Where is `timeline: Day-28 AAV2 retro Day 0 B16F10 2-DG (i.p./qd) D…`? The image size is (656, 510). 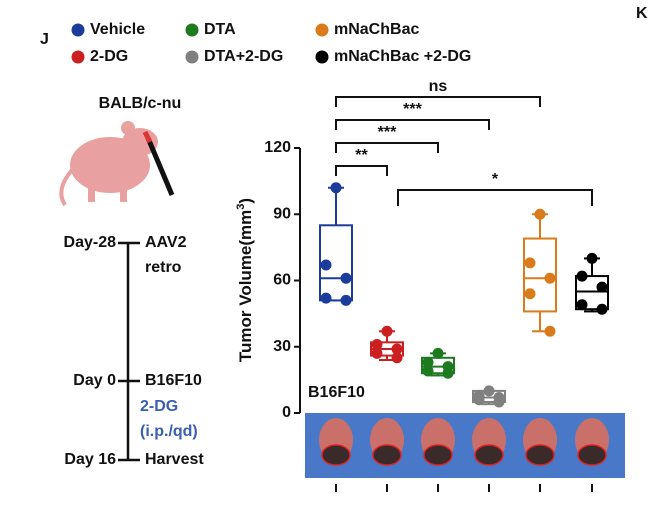
timeline: Day-28 AAV2 retro Day 0 B16F10 2-DG (i.p./qd) D… is located at coordinates (134, 351).